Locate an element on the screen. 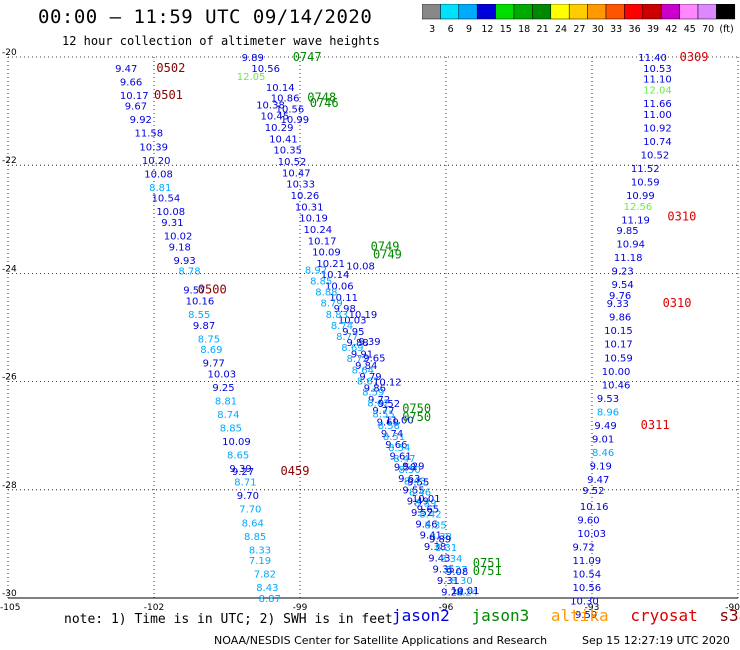 The width and height of the screenshot is (740, 650). wave-height-label: 9.86 is located at coordinates (375, 388).